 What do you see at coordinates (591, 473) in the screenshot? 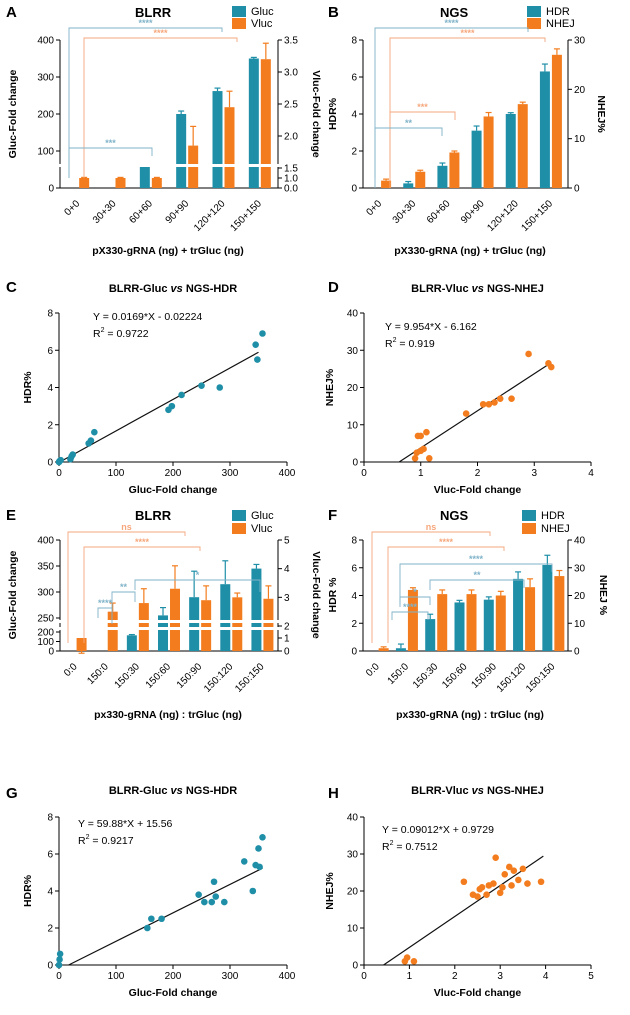
I see `panel-d-xtick-label: 4` at bounding box center [591, 473].